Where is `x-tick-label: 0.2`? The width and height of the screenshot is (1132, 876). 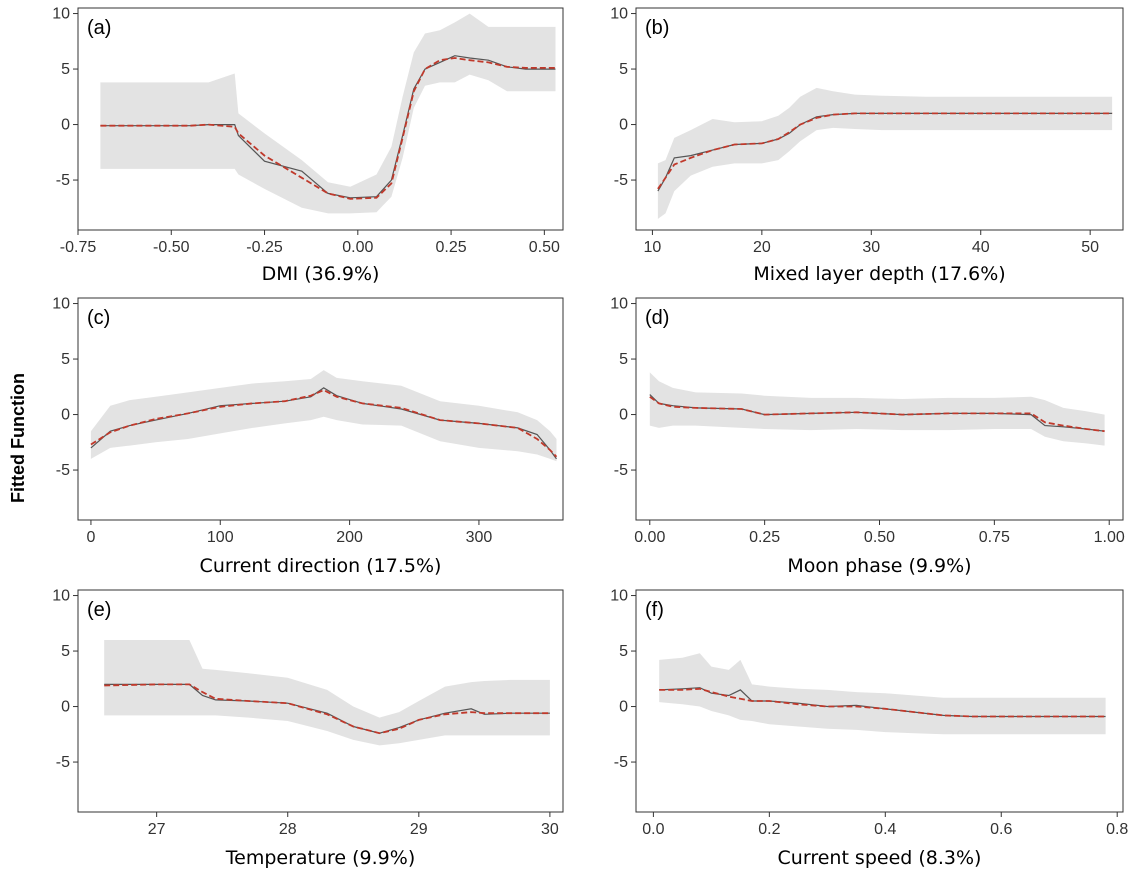
x-tick-label: 0.2 is located at coordinates (769, 829).